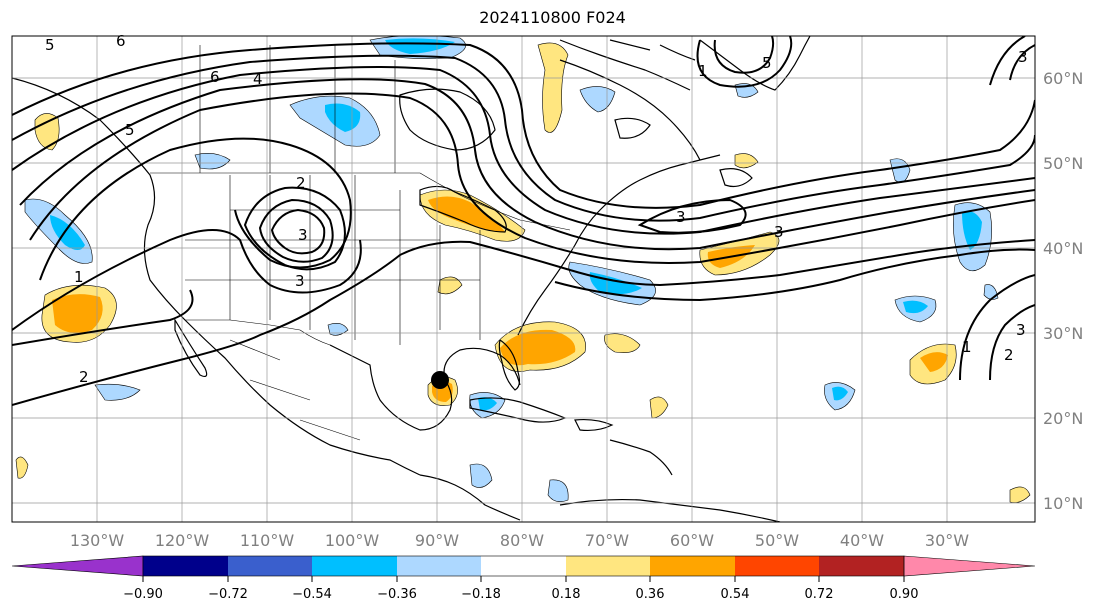  Describe the element at coordinates (463, 209) in the screenshot. I see `great-lakes` at that location.